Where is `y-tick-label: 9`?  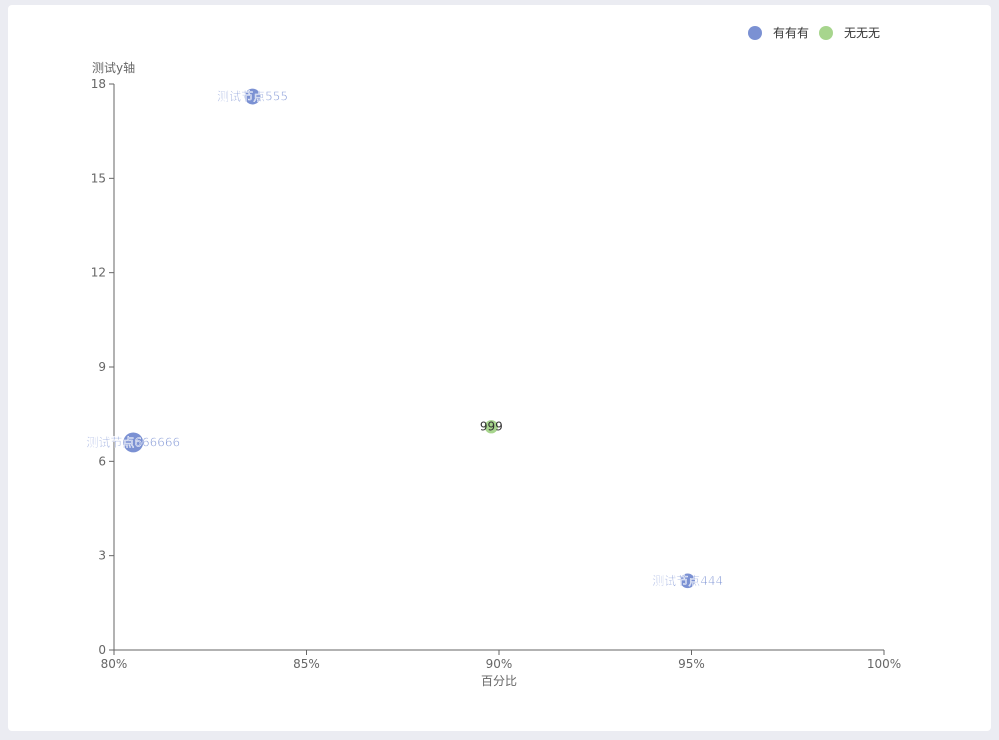 y-tick-label: 9 is located at coordinates (102, 367).